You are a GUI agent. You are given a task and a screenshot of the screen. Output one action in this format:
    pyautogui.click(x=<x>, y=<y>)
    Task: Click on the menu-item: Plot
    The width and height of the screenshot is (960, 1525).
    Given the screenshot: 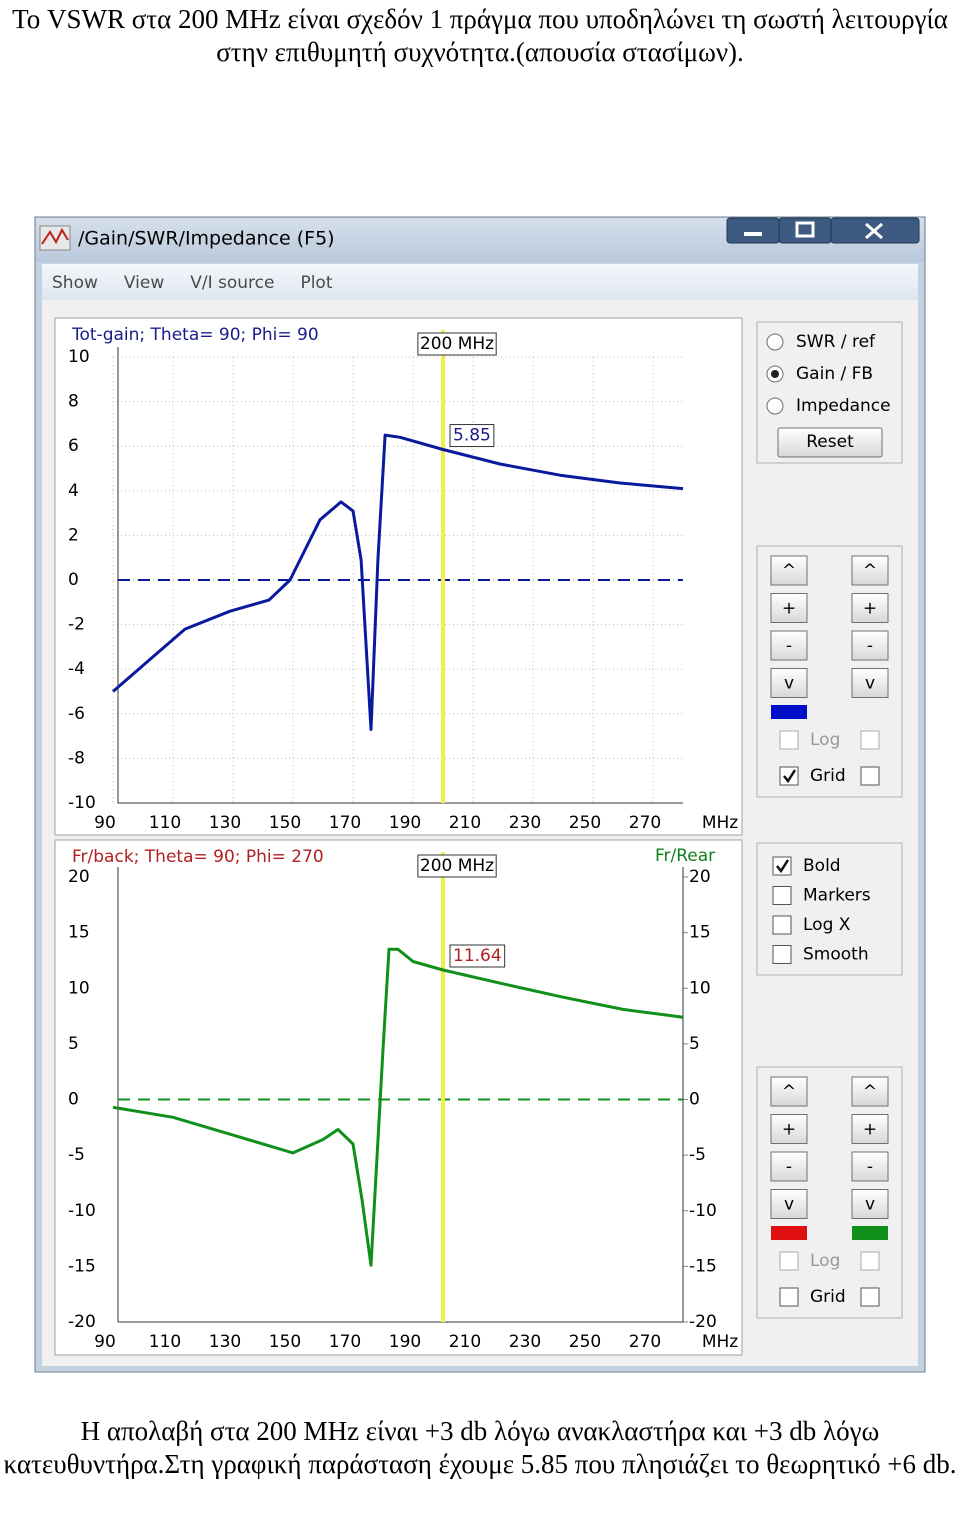 What is the action you would take?
    pyautogui.click(x=316, y=283)
    